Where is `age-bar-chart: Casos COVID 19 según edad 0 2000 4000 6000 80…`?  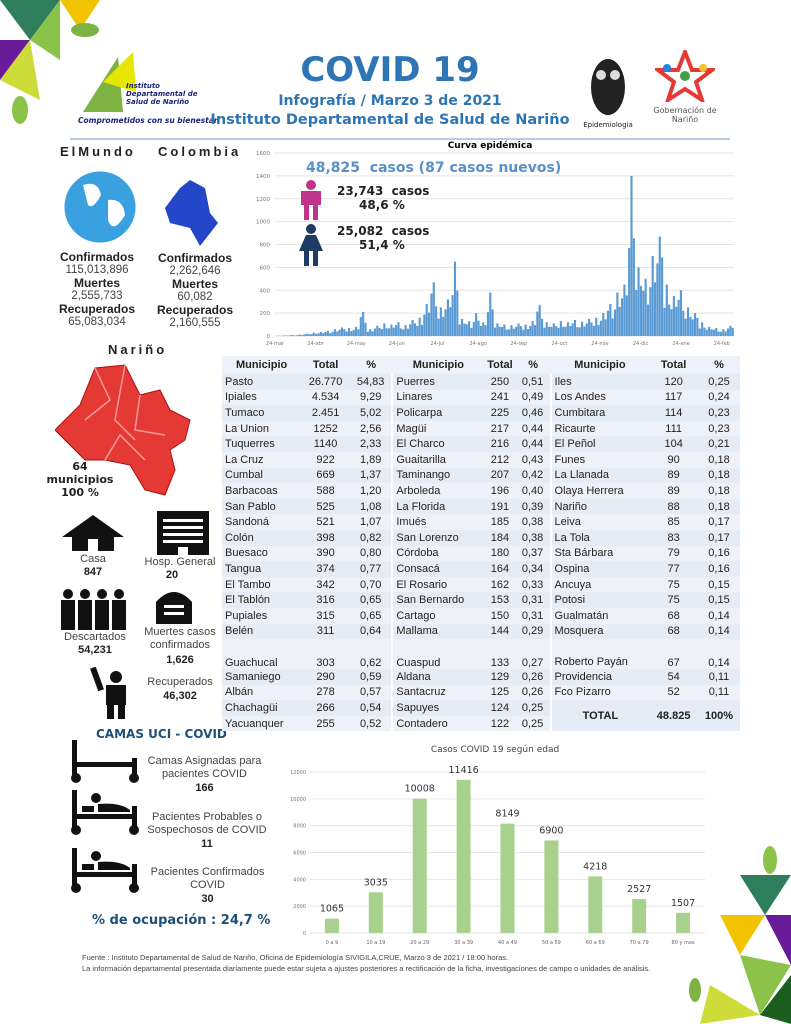 age-bar-chart: Casos COVID 19 según edad 0 2000 4000 6000 80… is located at coordinates (497, 845).